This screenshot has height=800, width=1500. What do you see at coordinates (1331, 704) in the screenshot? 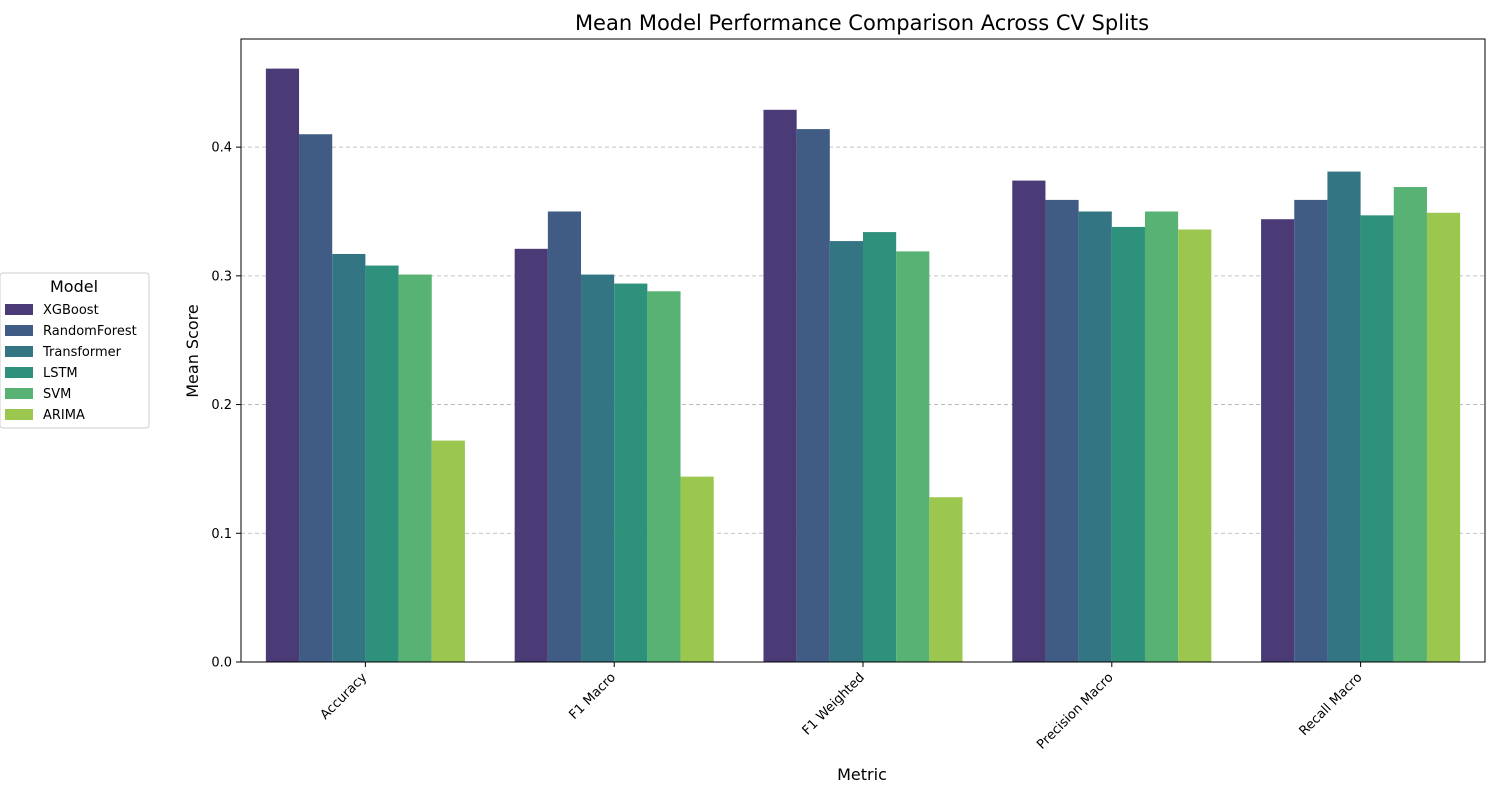
I see `x-tick-label: Recall Macro` at bounding box center [1331, 704].